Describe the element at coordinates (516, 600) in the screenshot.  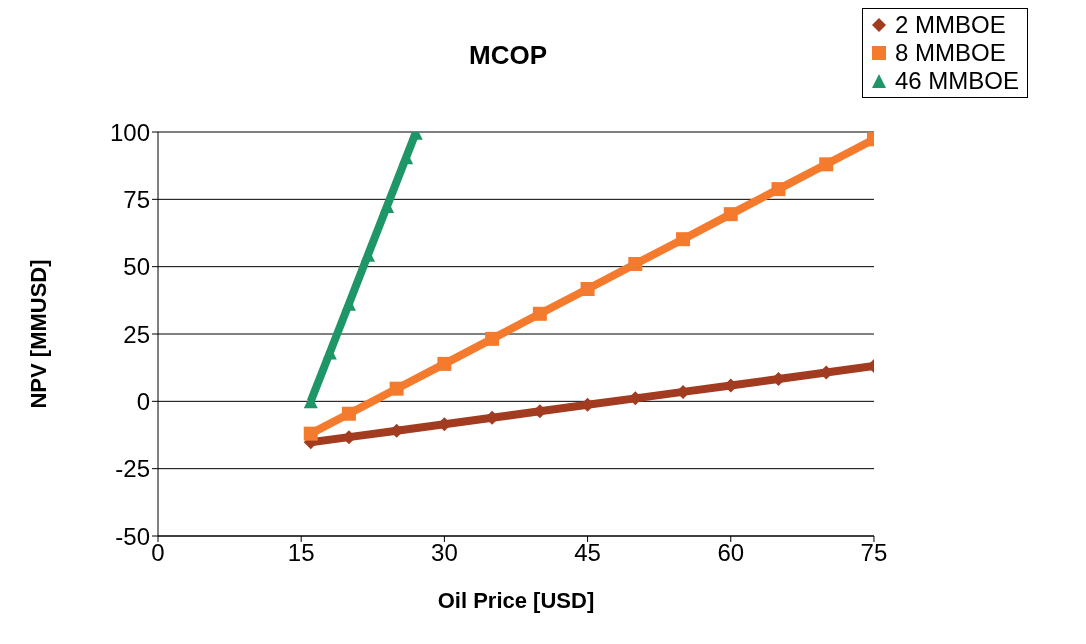
I see `x-axis-title: Oil Price [USD]` at that location.